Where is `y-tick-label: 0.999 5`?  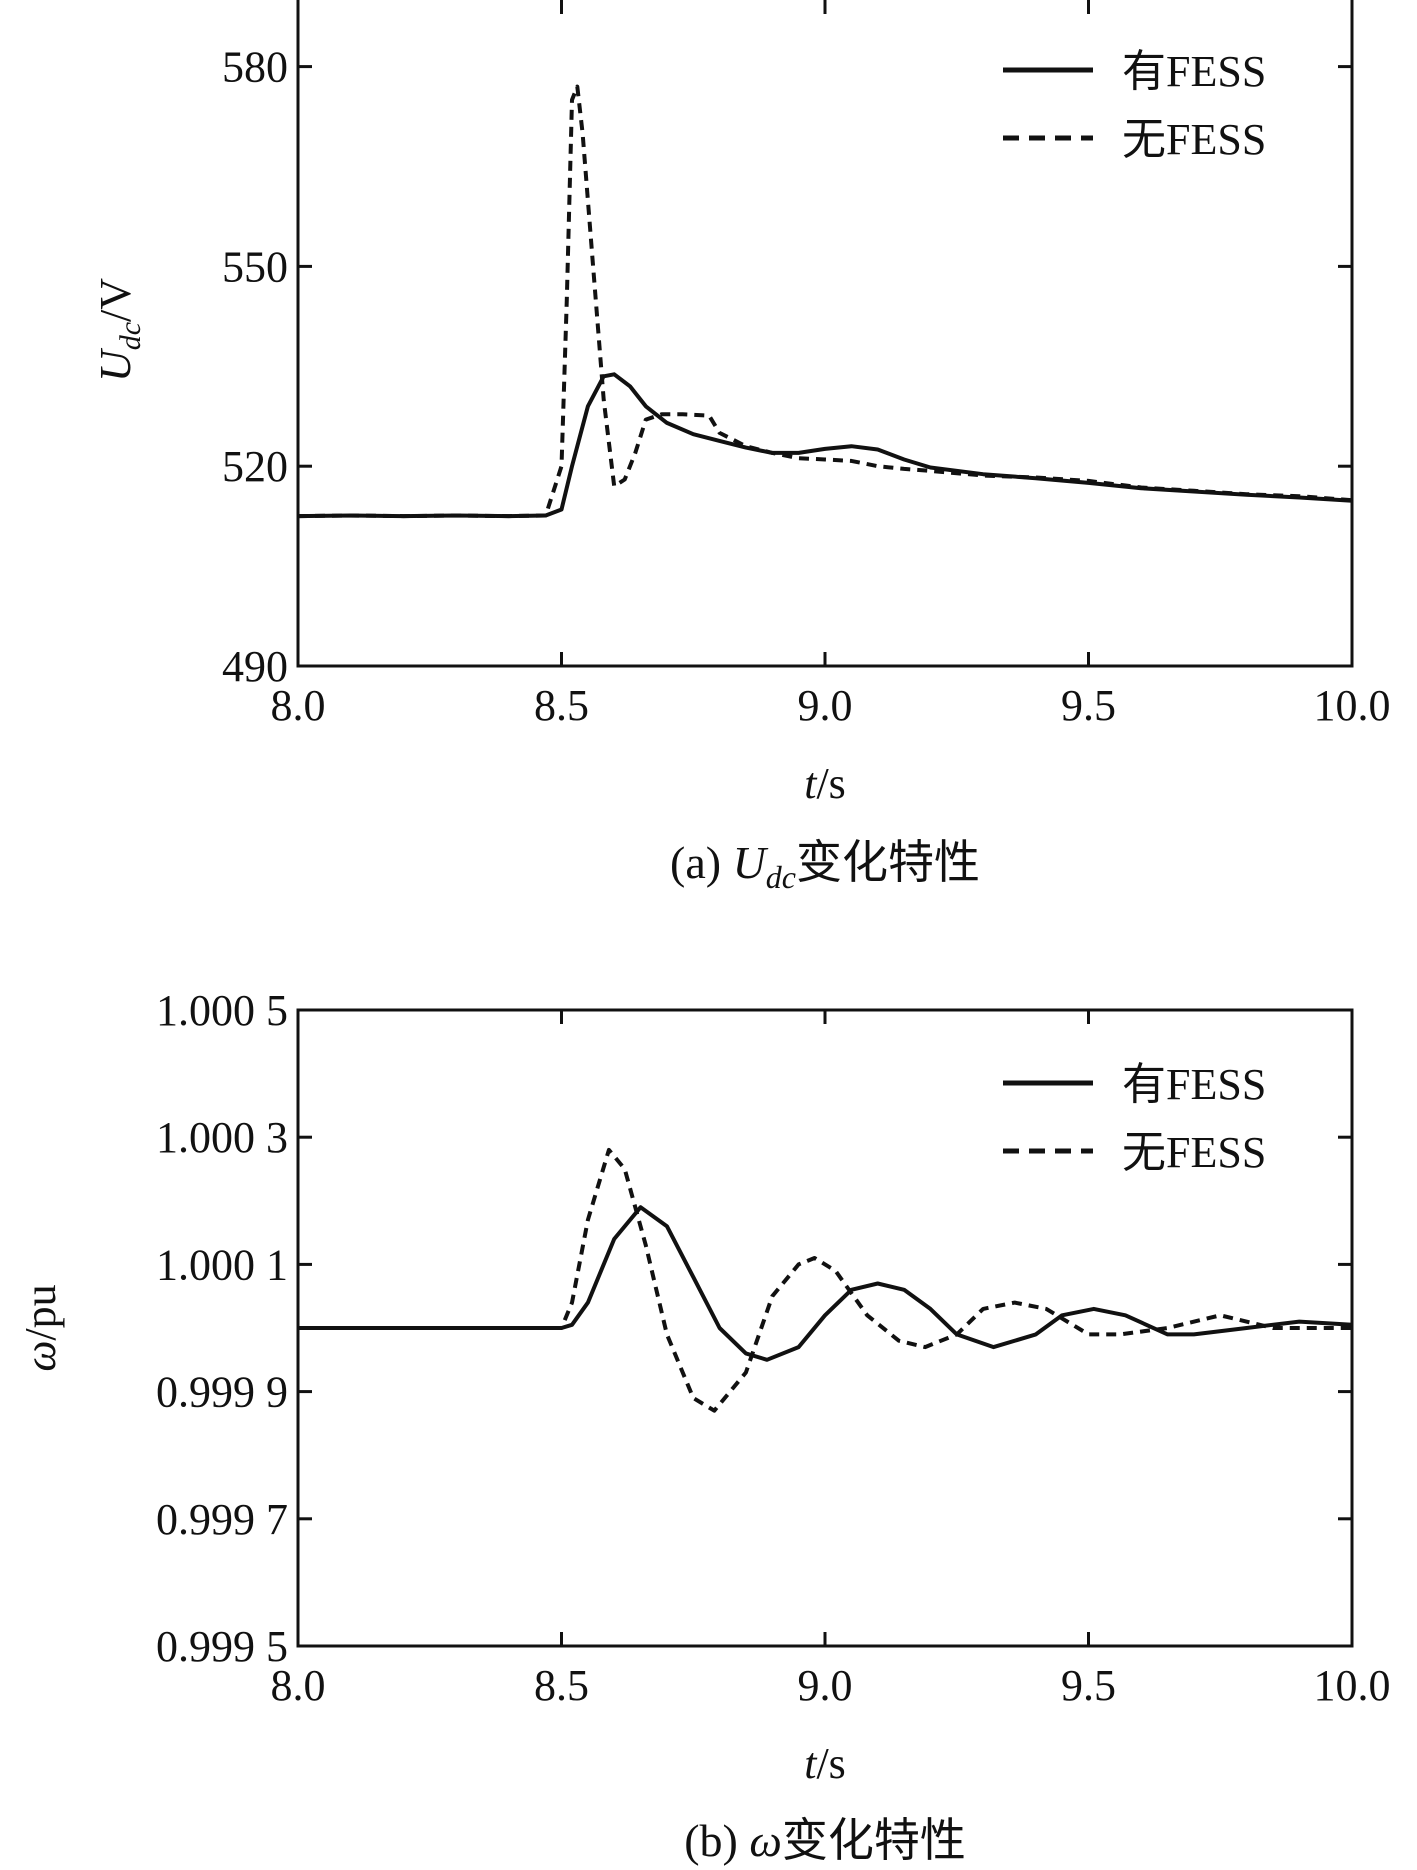
y-tick-label: 0.999 5 is located at coordinates (222, 1646).